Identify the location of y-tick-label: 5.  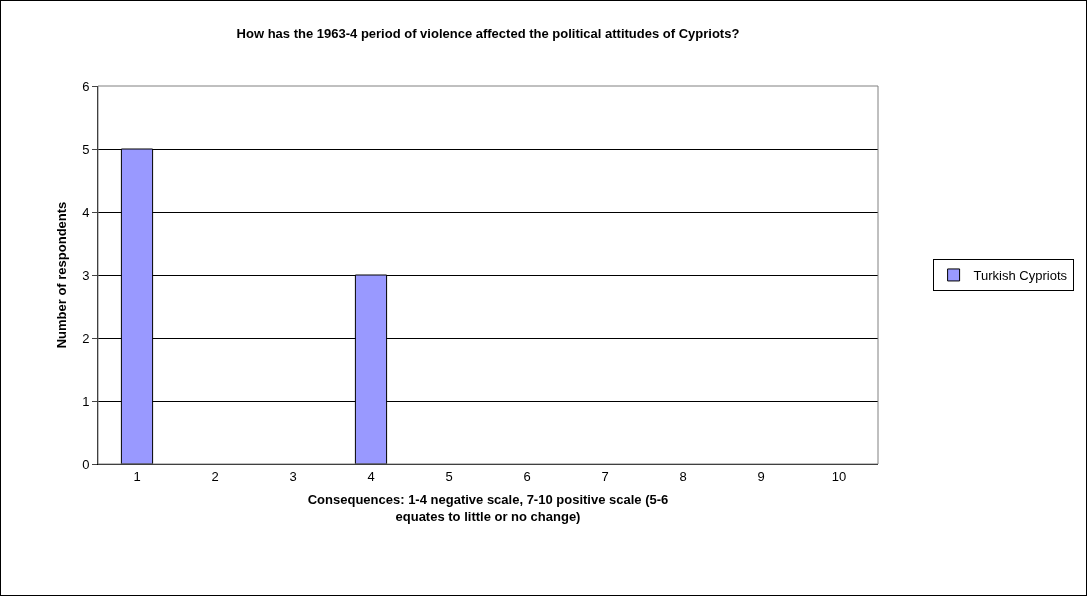
(86, 149).